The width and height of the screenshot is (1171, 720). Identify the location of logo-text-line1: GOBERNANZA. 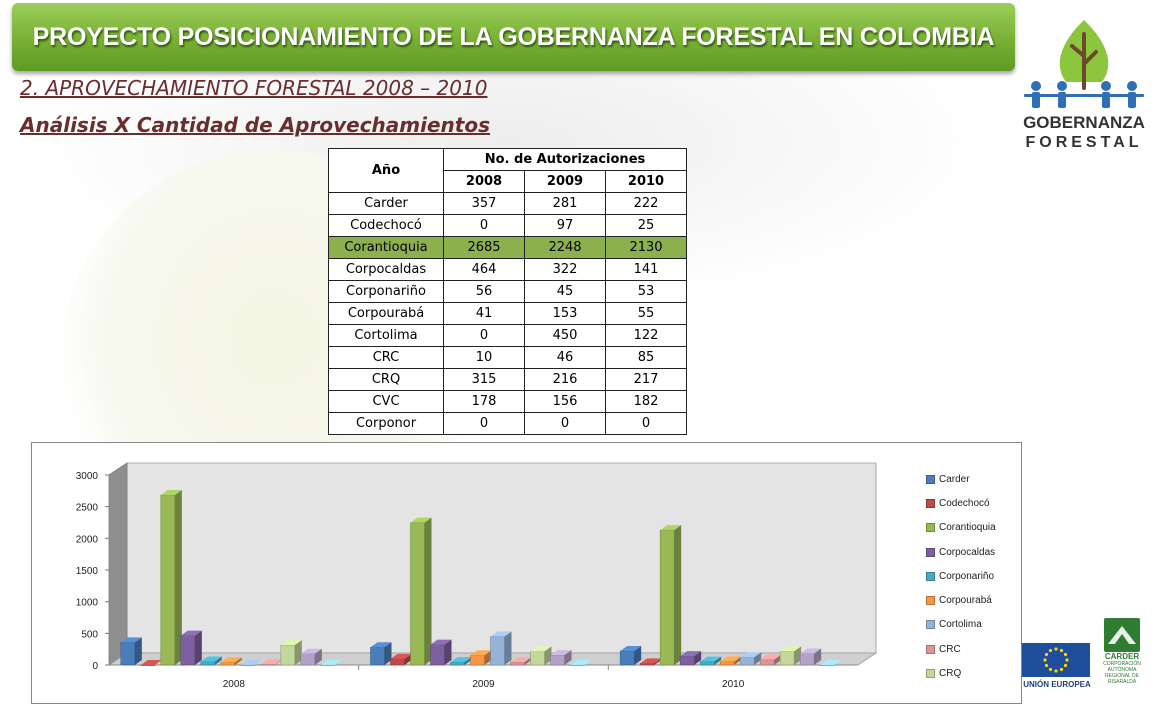
(1084, 122).